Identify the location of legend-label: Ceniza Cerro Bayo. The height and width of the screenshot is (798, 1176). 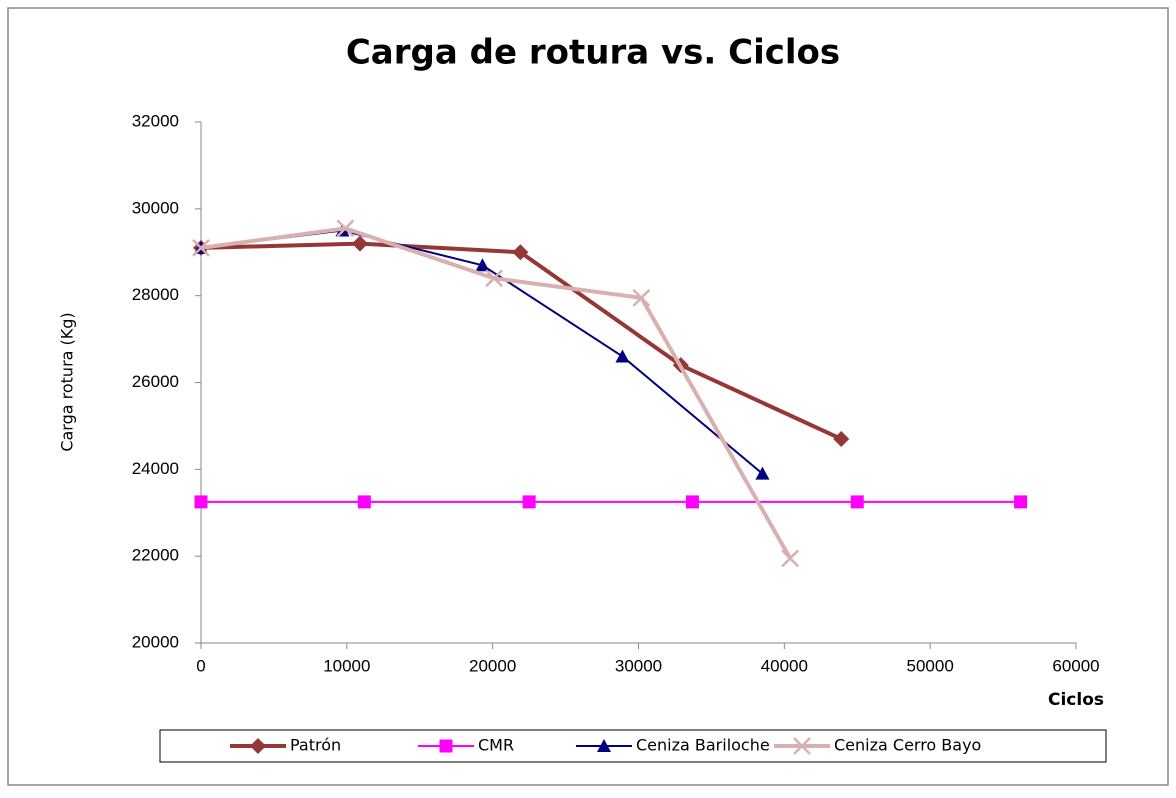
(907, 745).